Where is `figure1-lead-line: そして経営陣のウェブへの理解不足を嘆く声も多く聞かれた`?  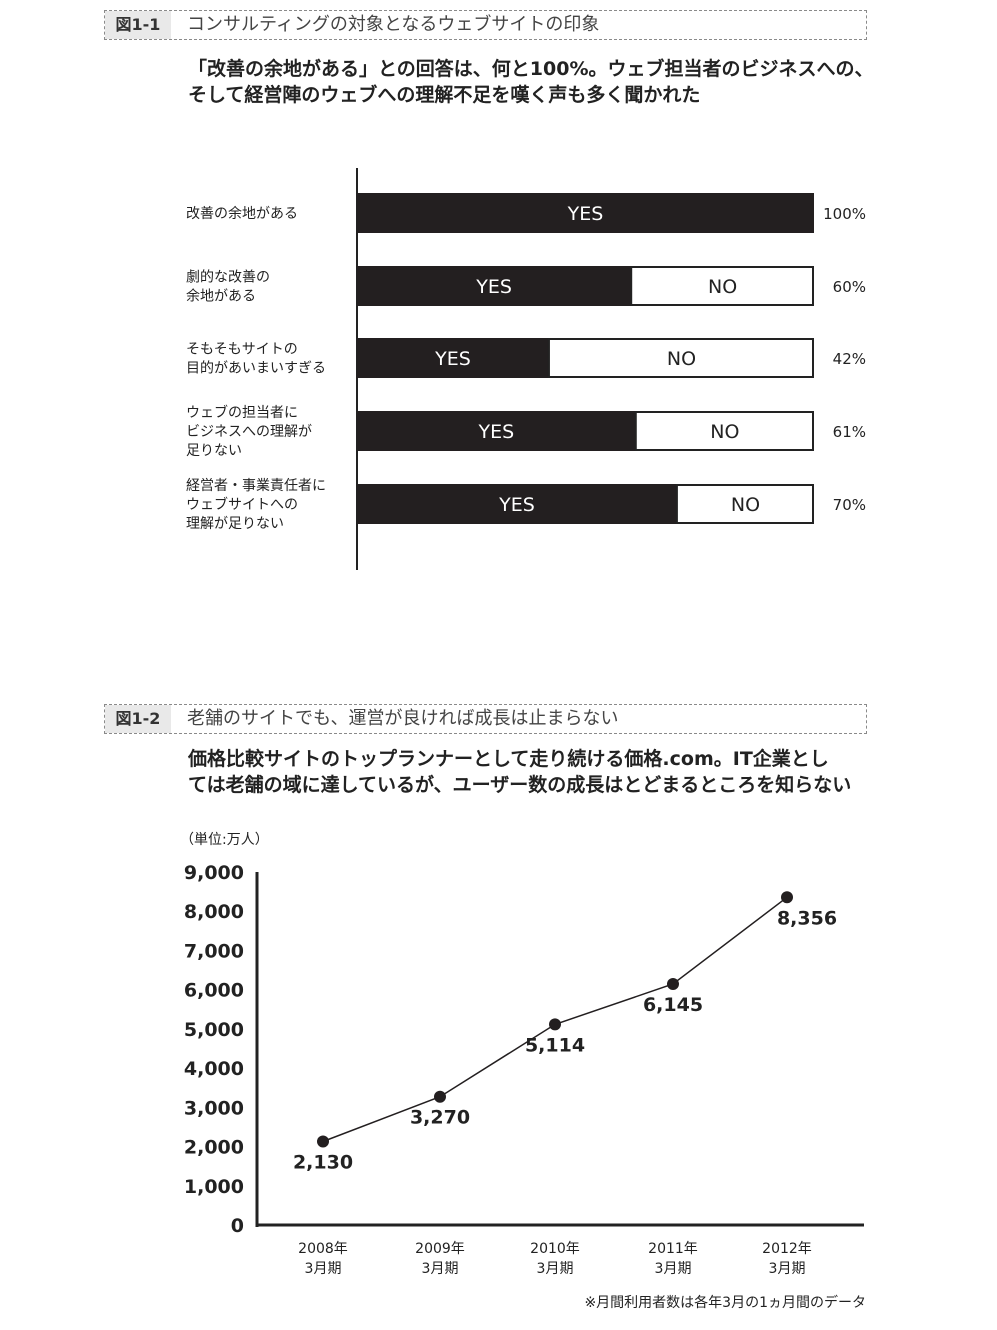 figure1-lead-line: そして経営陣のウェブへの理解不足を嘆く声も多く聞かれた is located at coordinates (444, 95).